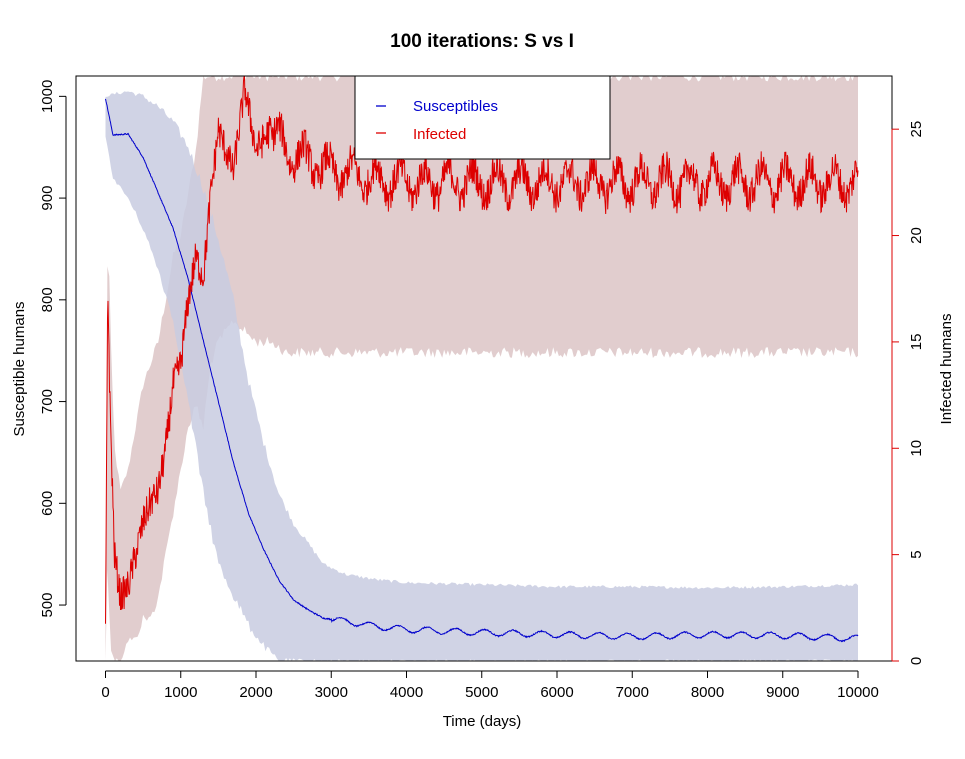  What do you see at coordinates (180, 692) in the screenshot?
I see `x-tick-label: 1000` at bounding box center [180, 692].